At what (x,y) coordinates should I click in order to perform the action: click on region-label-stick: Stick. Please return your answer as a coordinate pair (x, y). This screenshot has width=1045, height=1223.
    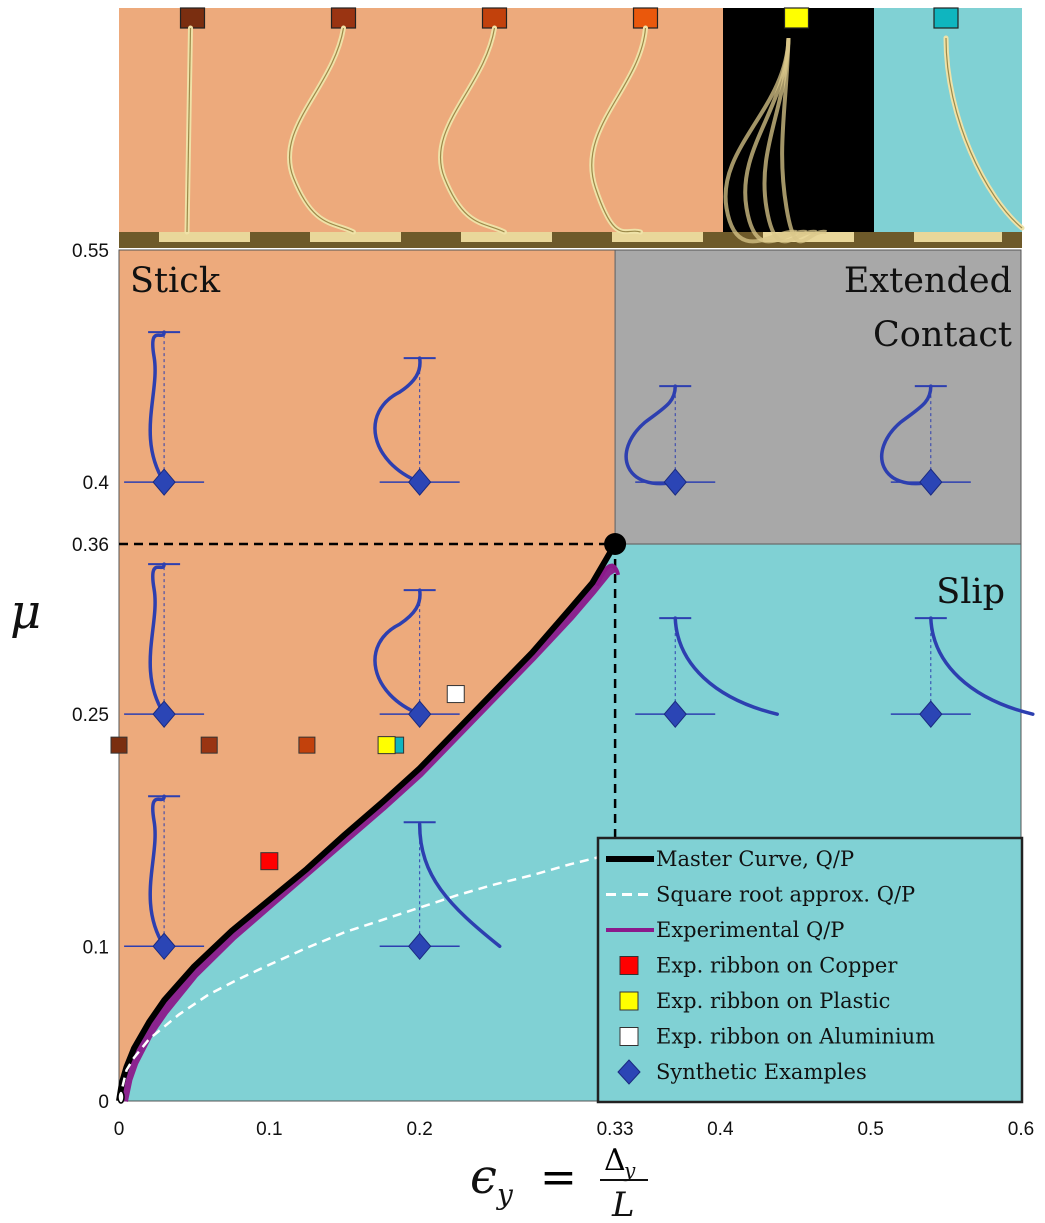
    Looking at the image, I should click on (175, 281).